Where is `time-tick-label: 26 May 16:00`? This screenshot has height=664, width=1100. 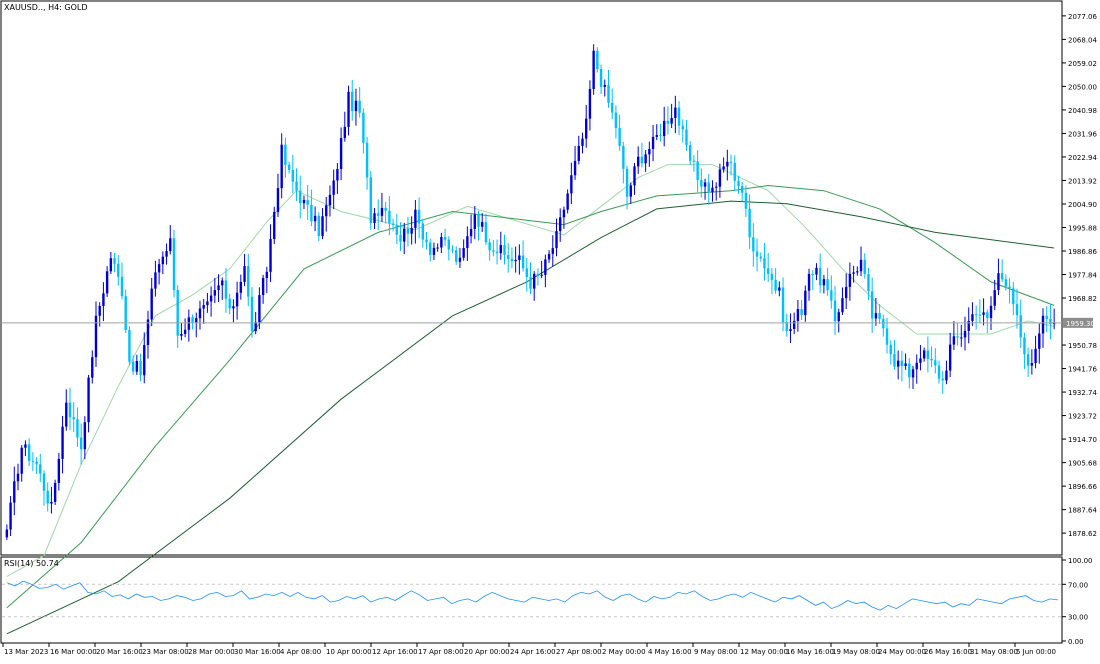 time-tick-label: 26 May 16:00 is located at coordinates (948, 652).